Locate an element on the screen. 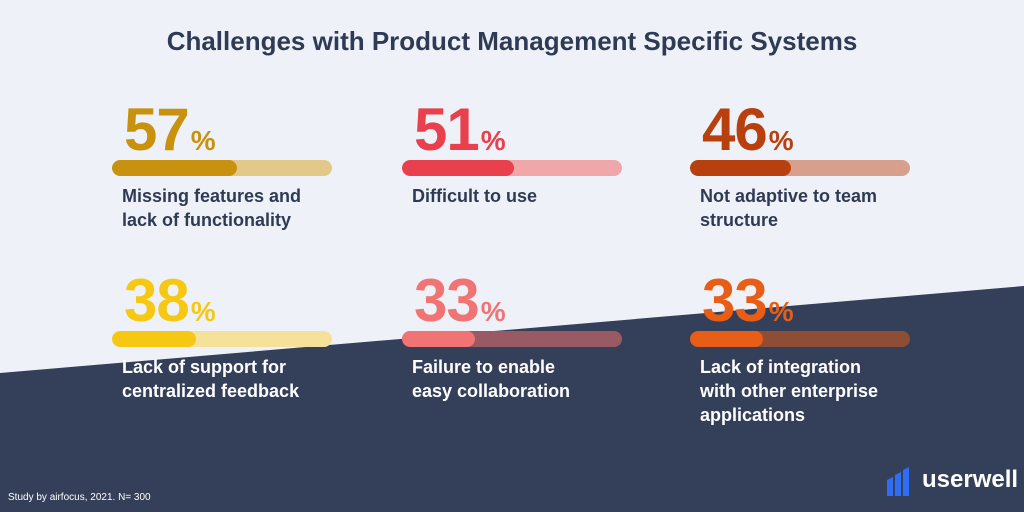  stat-label-line: Difficult to use is located at coordinates (474, 196).